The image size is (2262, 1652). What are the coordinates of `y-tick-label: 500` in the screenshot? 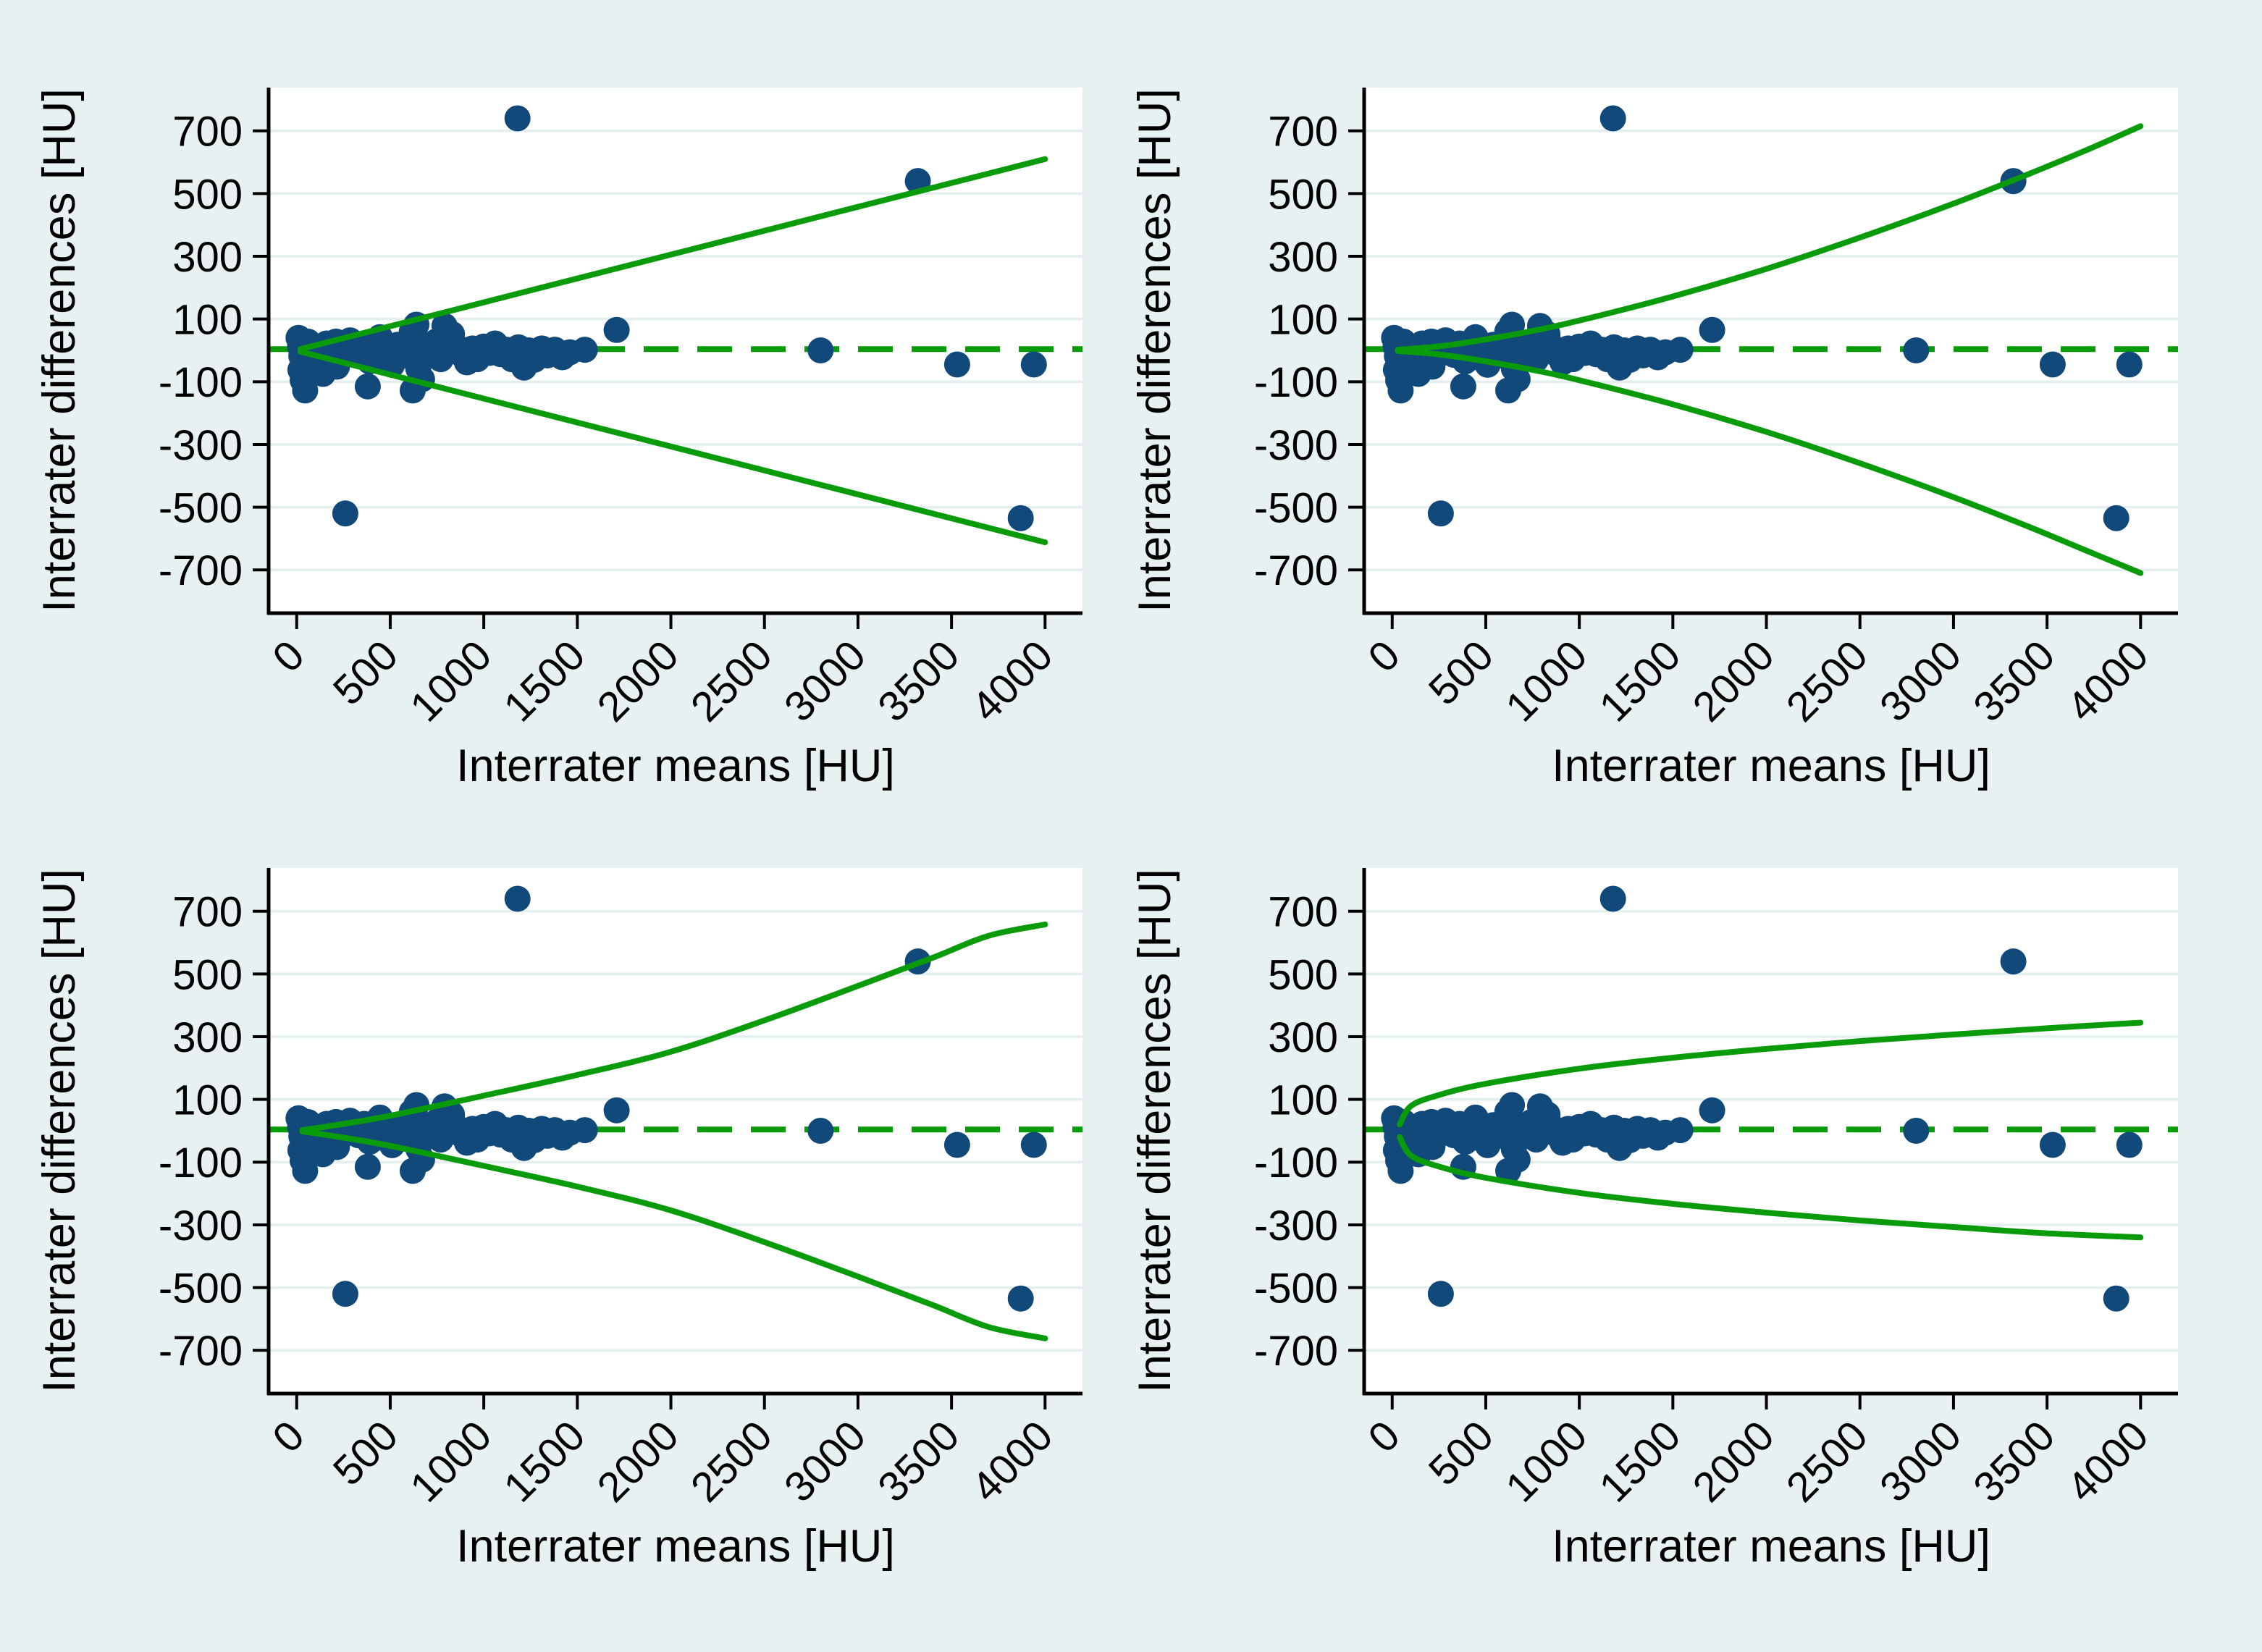 It's located at (1303, 975).